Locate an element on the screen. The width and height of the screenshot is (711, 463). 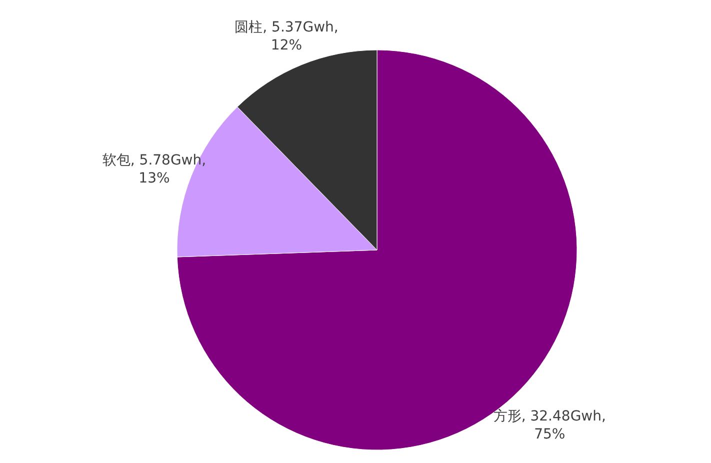
slice-label: 方形, 32.48Gwh, 75% is located at coordinates (549, 425).